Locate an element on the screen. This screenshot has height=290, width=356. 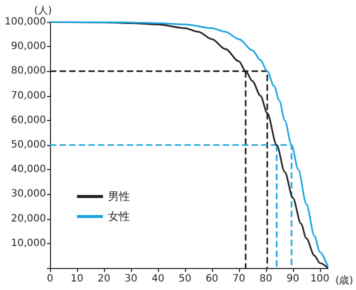
legend-label: 女性 is located at coordinates (119, 216).